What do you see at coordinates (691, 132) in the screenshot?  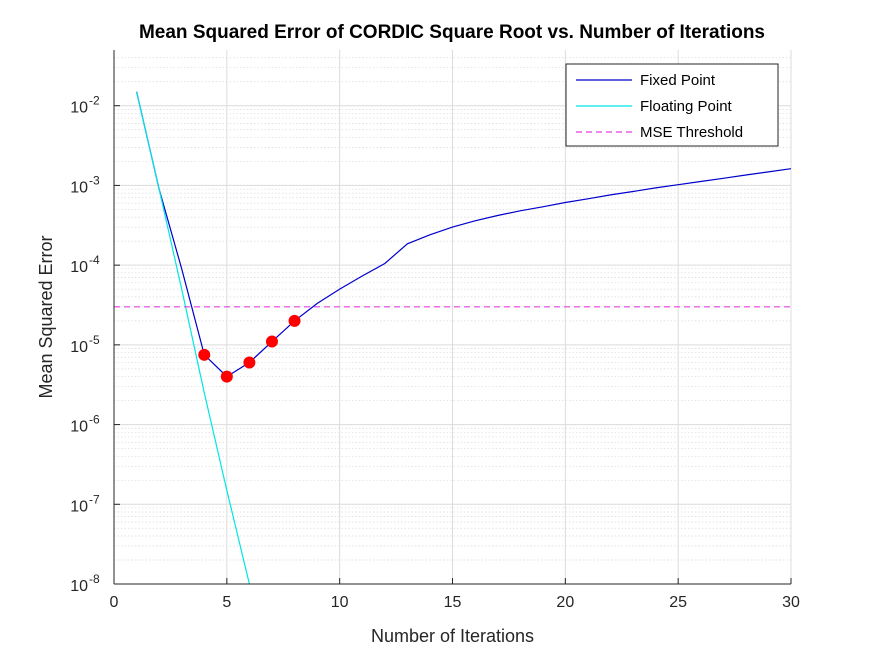 I see `legend-label: MSE Threshold` at bounding box center [691, 132].